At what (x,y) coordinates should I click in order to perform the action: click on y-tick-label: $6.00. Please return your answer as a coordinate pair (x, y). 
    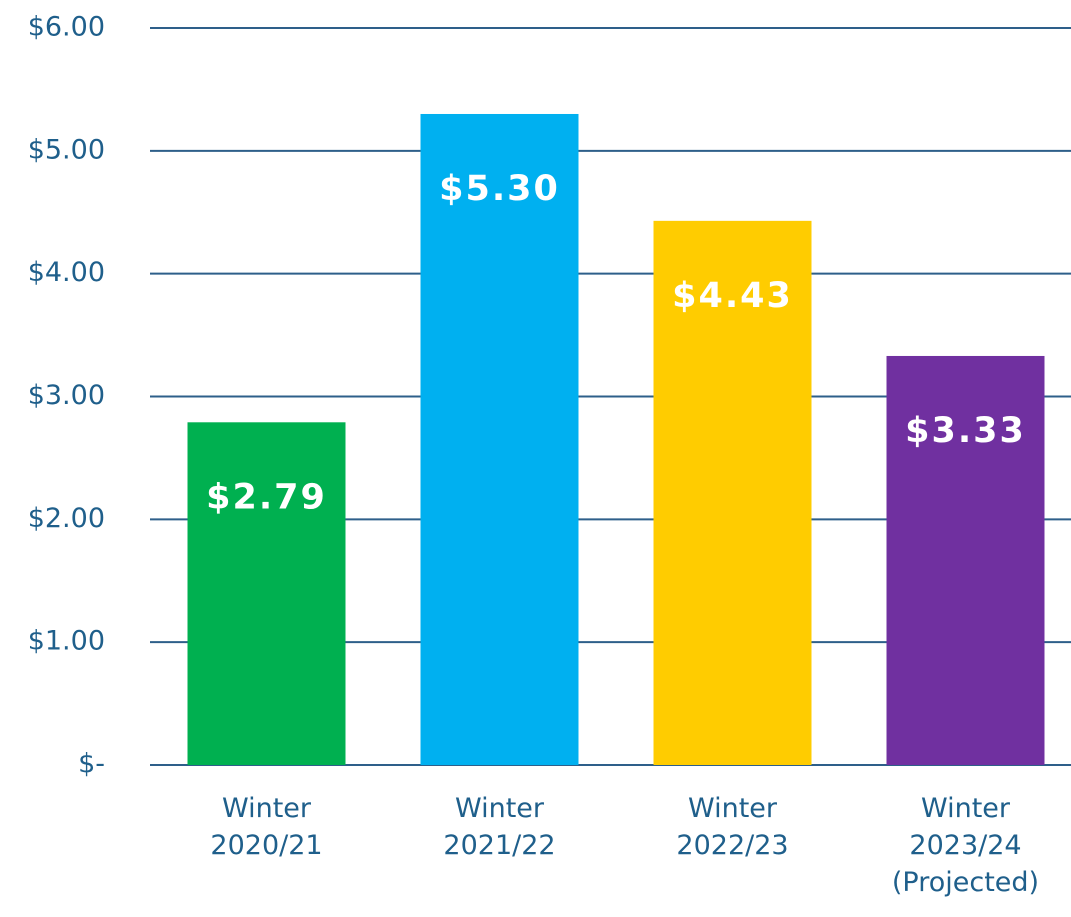
    Looking at the image, I should click on (66, 27).